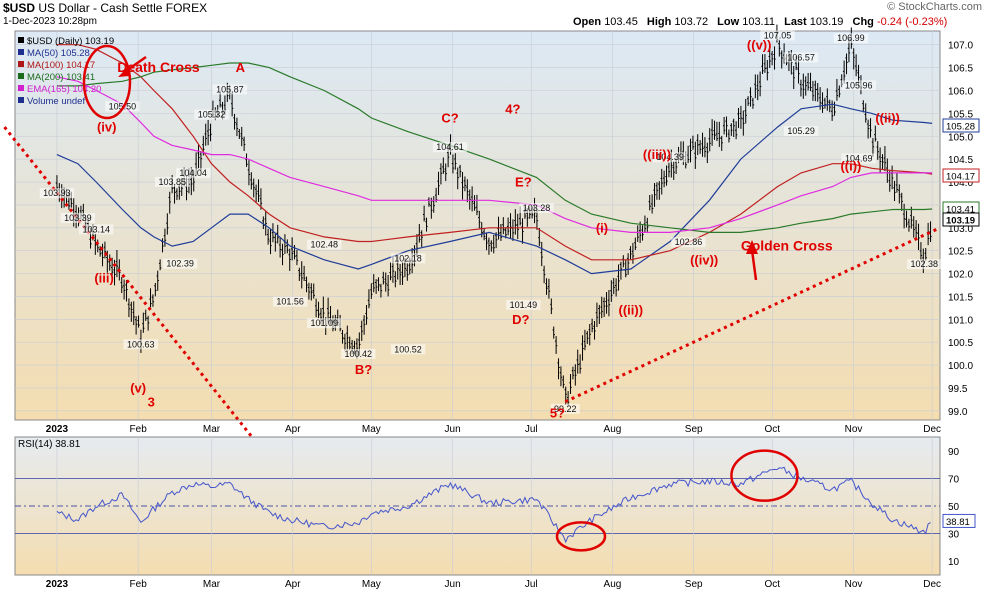 Image resolution: width=990 pixels, height=591 pixels. What do you see at coordinates (960, 229) in the screenshot?
I see `price-y-tick-label: 103.0` at bounding box center [960, 229].